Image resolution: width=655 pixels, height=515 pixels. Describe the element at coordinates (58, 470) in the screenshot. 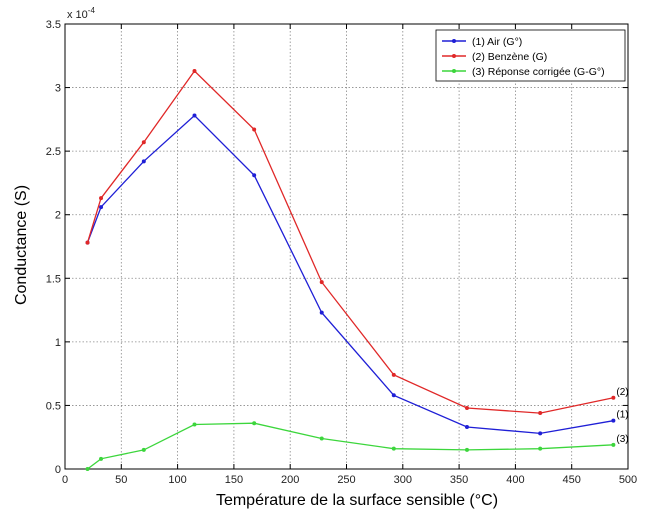

I see `y-tick-label: 0` at that location.